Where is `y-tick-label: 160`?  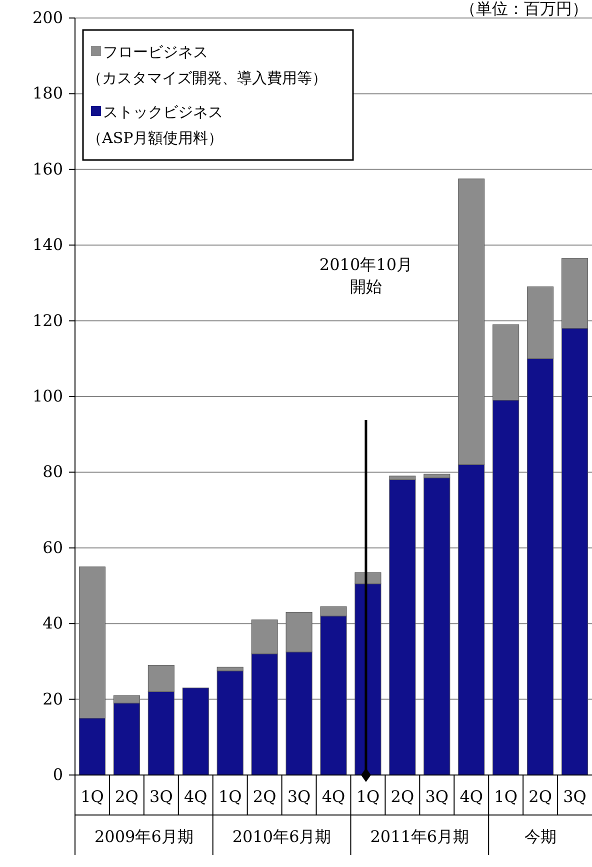
y-tick-label: 160 is located at coordinates (47, 168).